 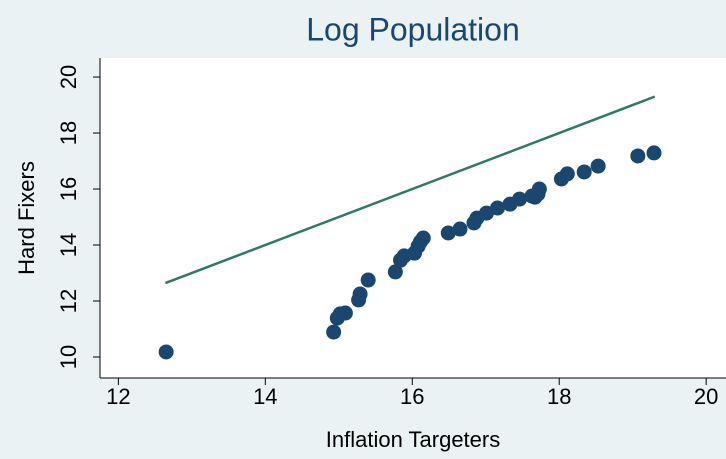 I want to click on x-tick-label: 20, so click(x=706, y=396).